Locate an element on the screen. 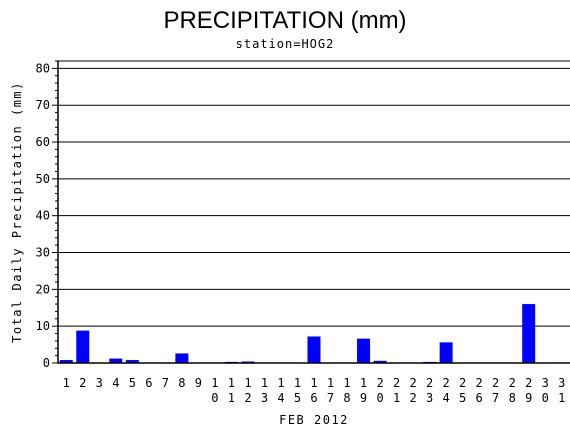 This screenshot has width=570, height=430. x-tick-label-2: 2 is located at coordinates (82, 383).